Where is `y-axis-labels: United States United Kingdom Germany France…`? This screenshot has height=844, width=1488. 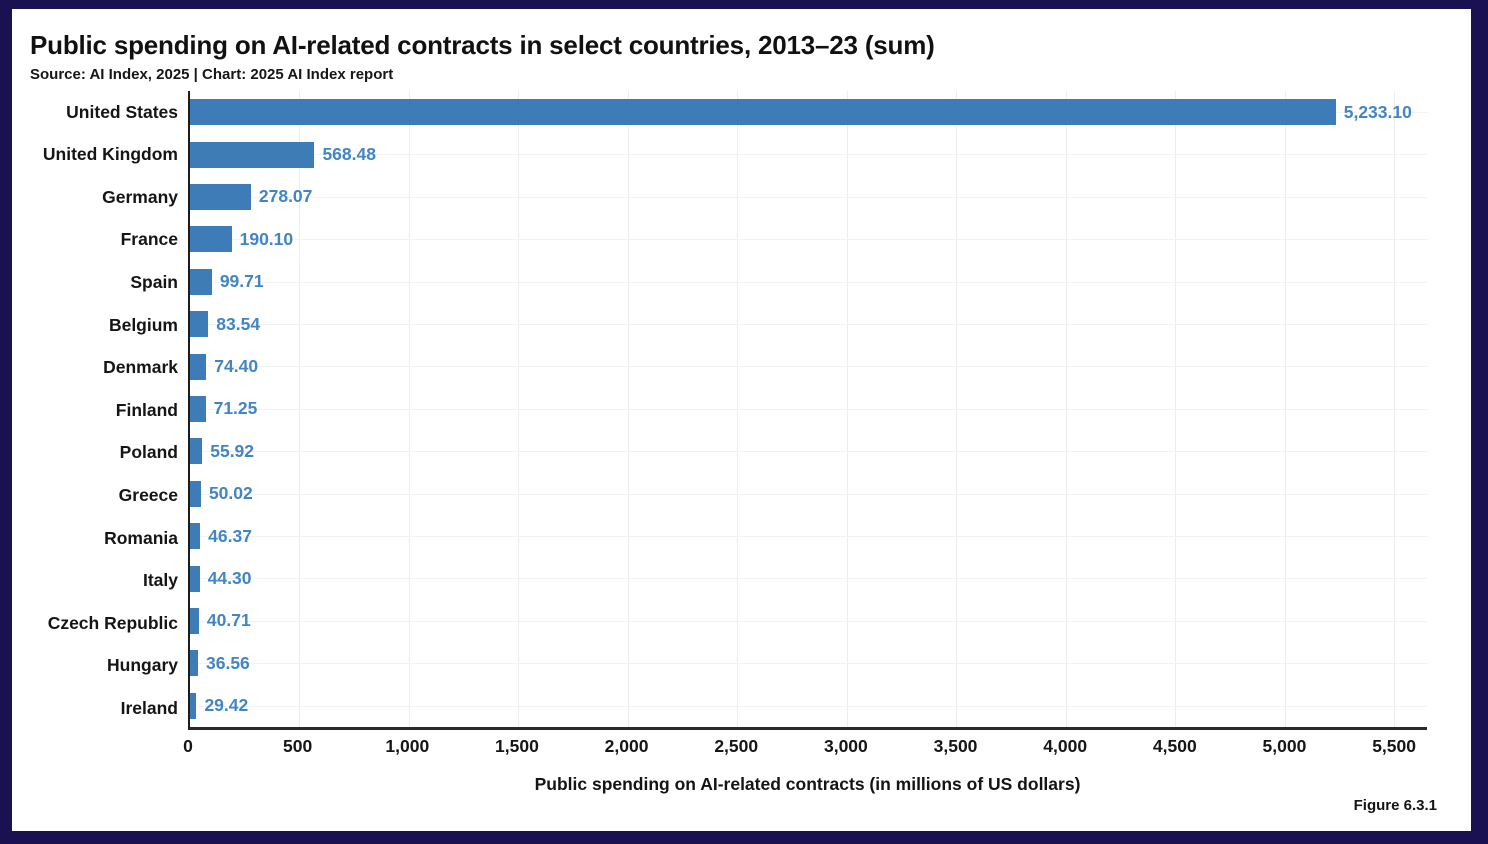
y-axis-labels: United States United Kingdom Germany France… is located at coordinates (100, 410).